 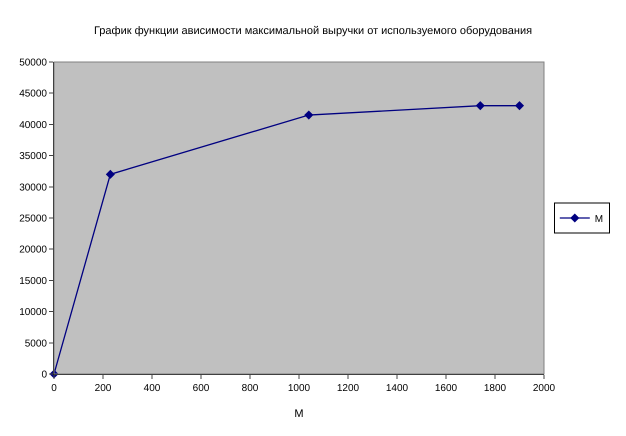 I want to click on x-tick-label: 1000, so click(x=299, y=388).